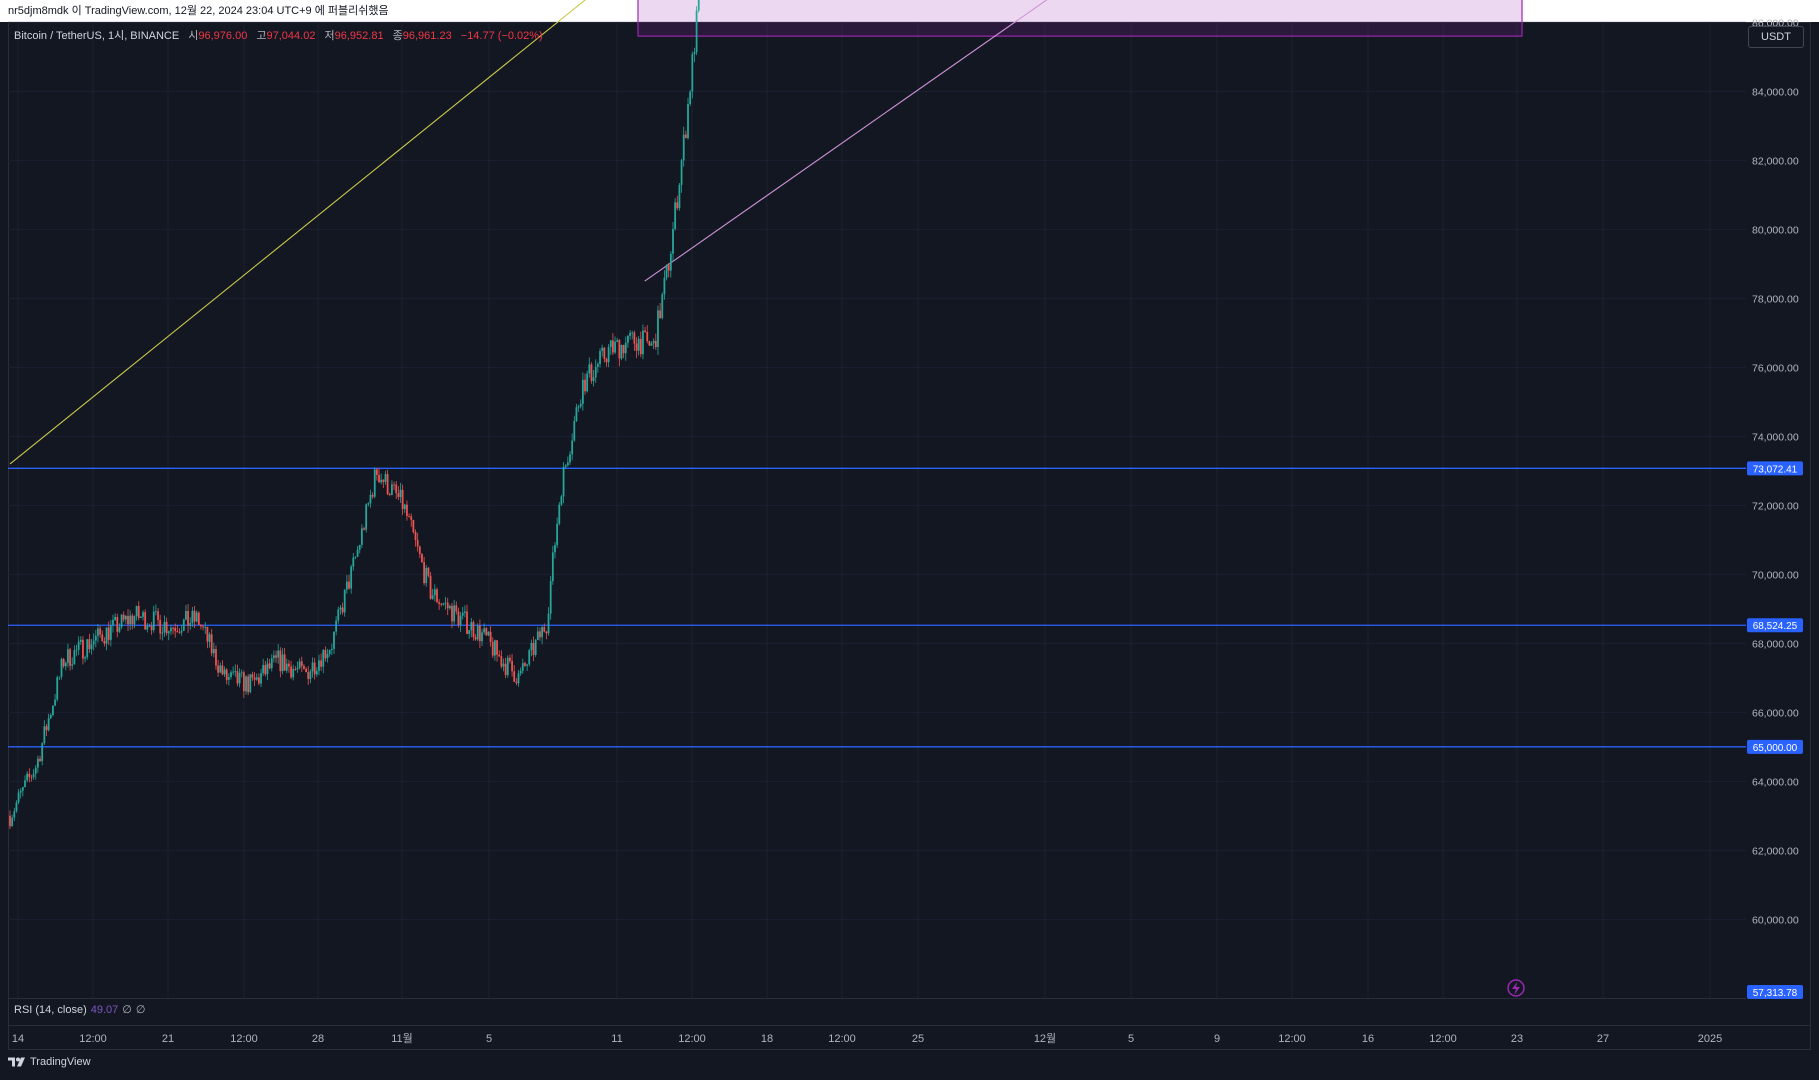  I want to click on high-label: 고, so click(261, 36).